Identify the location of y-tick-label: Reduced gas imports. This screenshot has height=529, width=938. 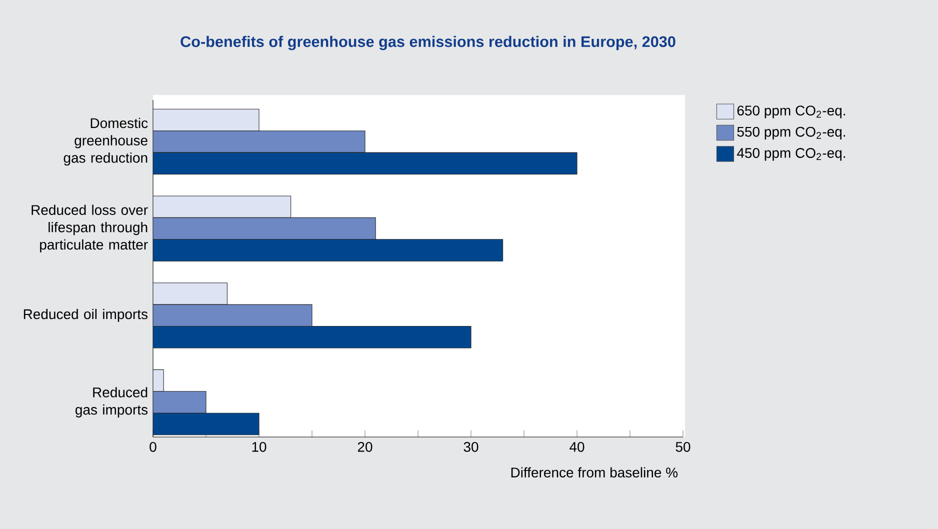
(112, 402).